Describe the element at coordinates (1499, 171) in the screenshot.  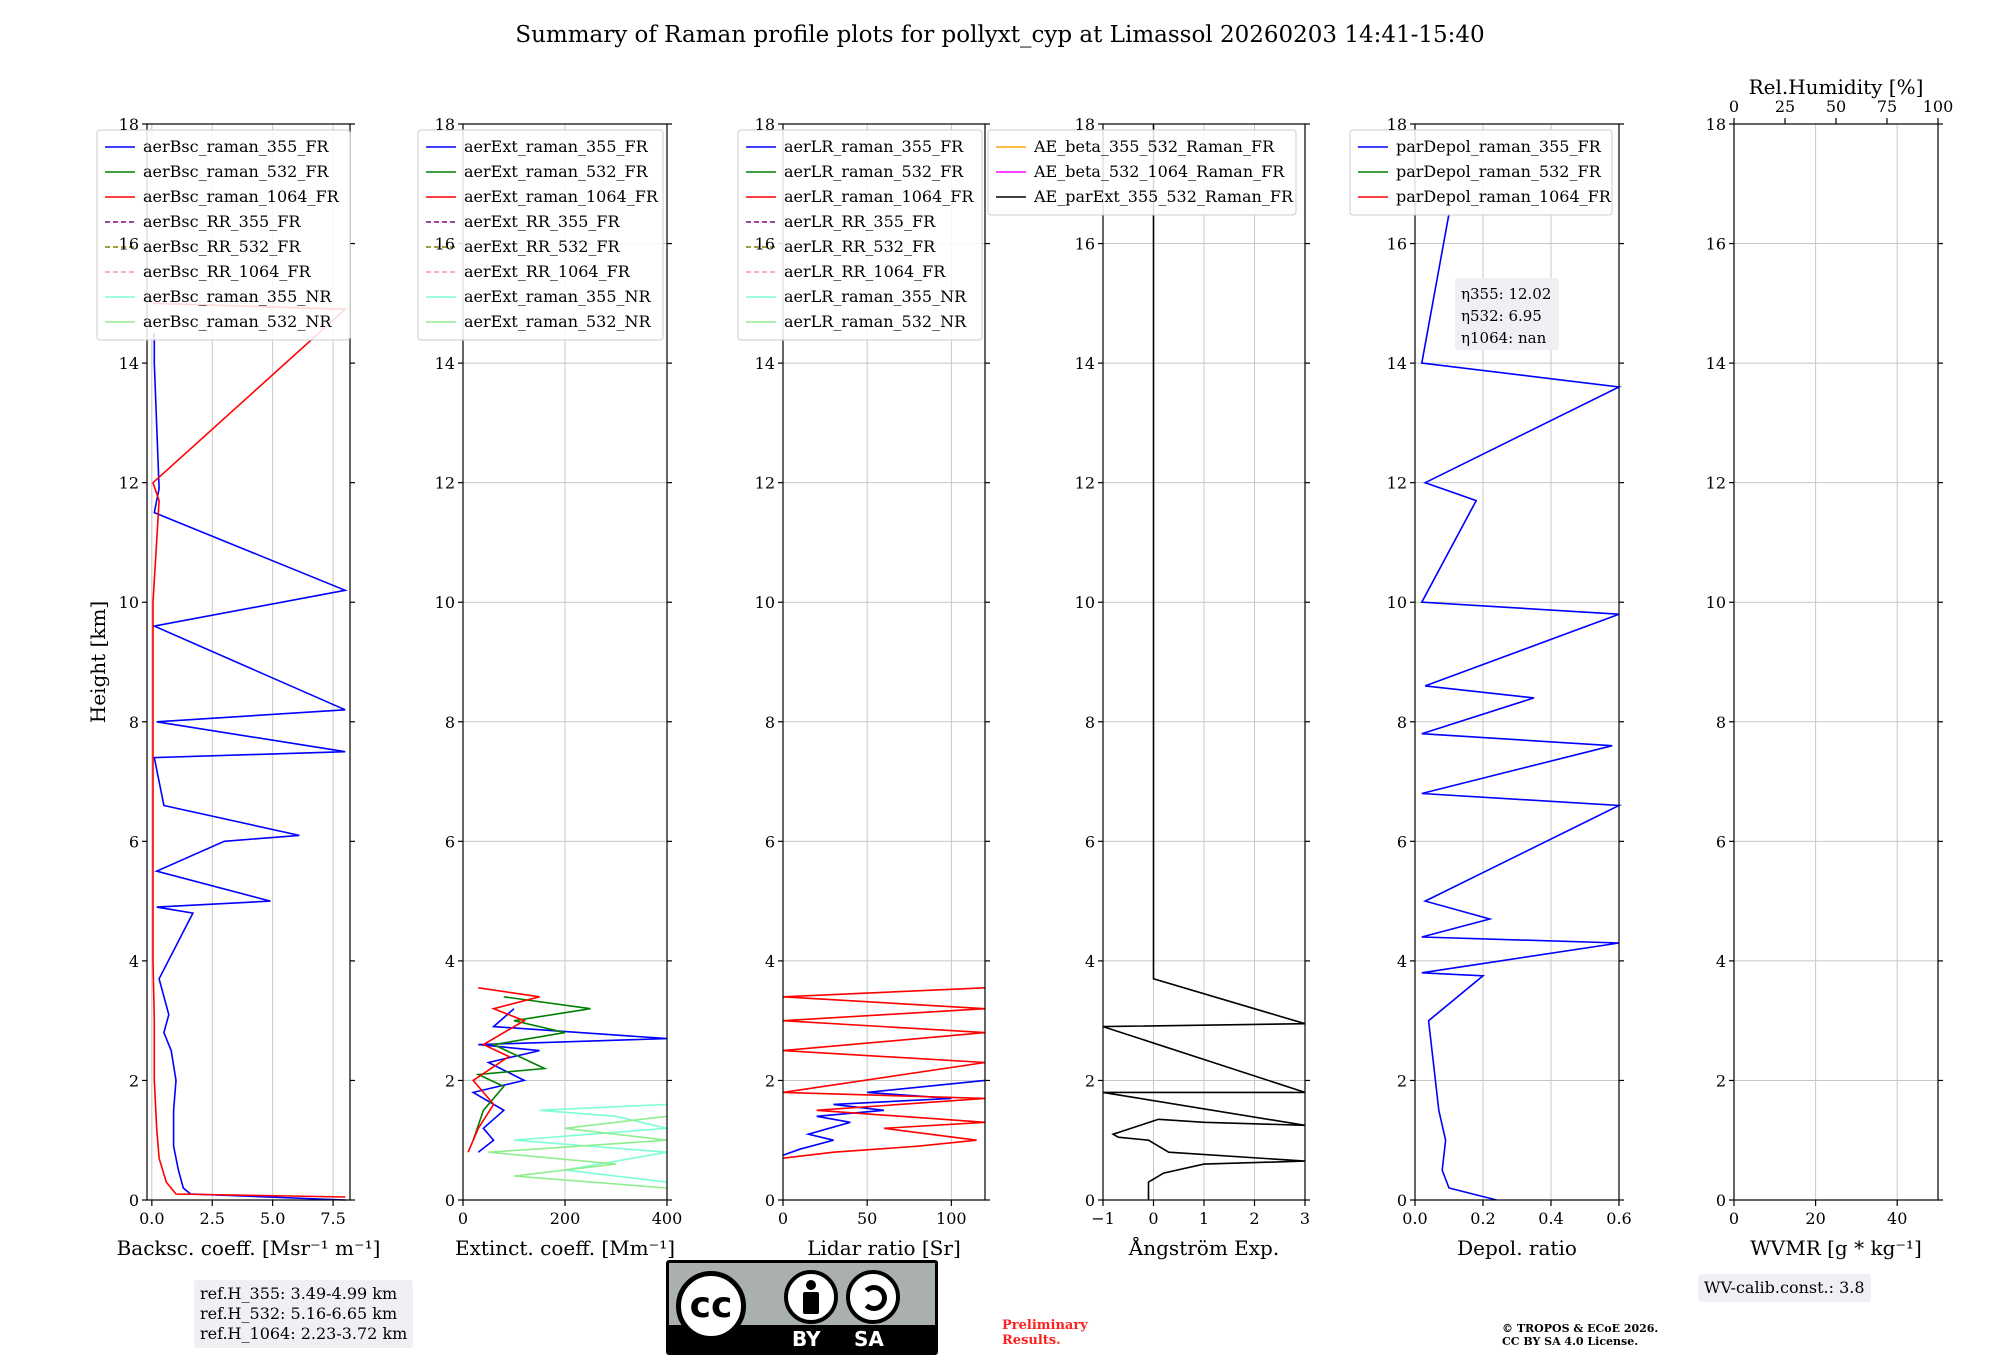
I see `legend-label: parDepol_raman_532_FR` at that location.